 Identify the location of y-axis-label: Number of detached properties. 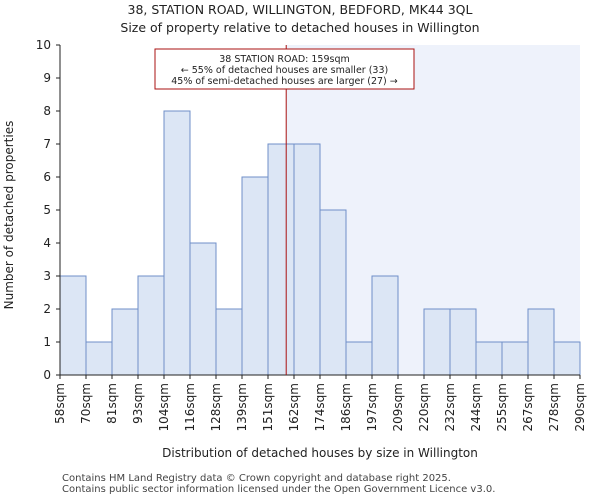
(9, 215).